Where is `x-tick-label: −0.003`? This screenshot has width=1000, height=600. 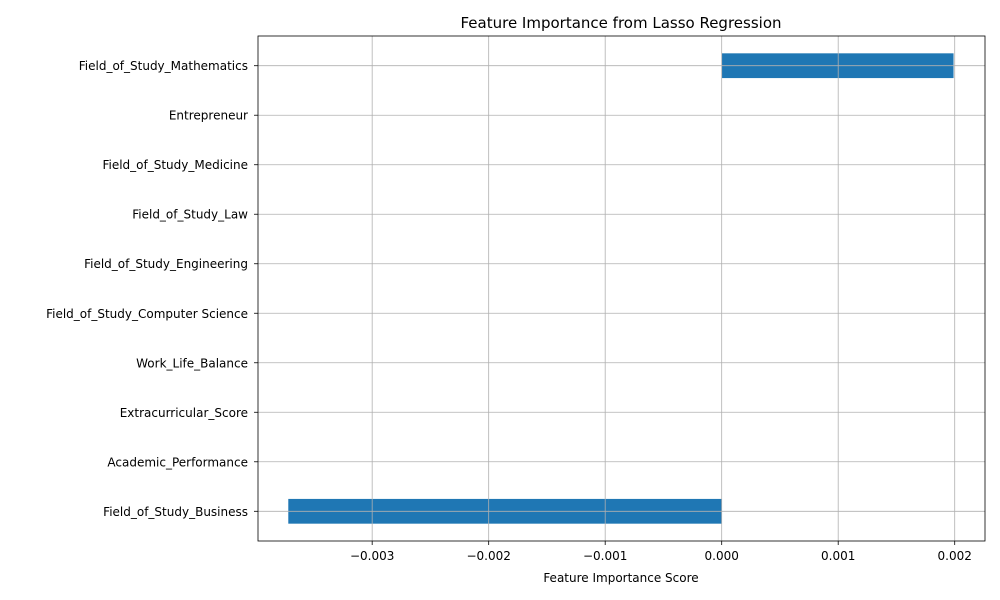 x-tick-label: −0.003 is located at coordinates (372, 556).